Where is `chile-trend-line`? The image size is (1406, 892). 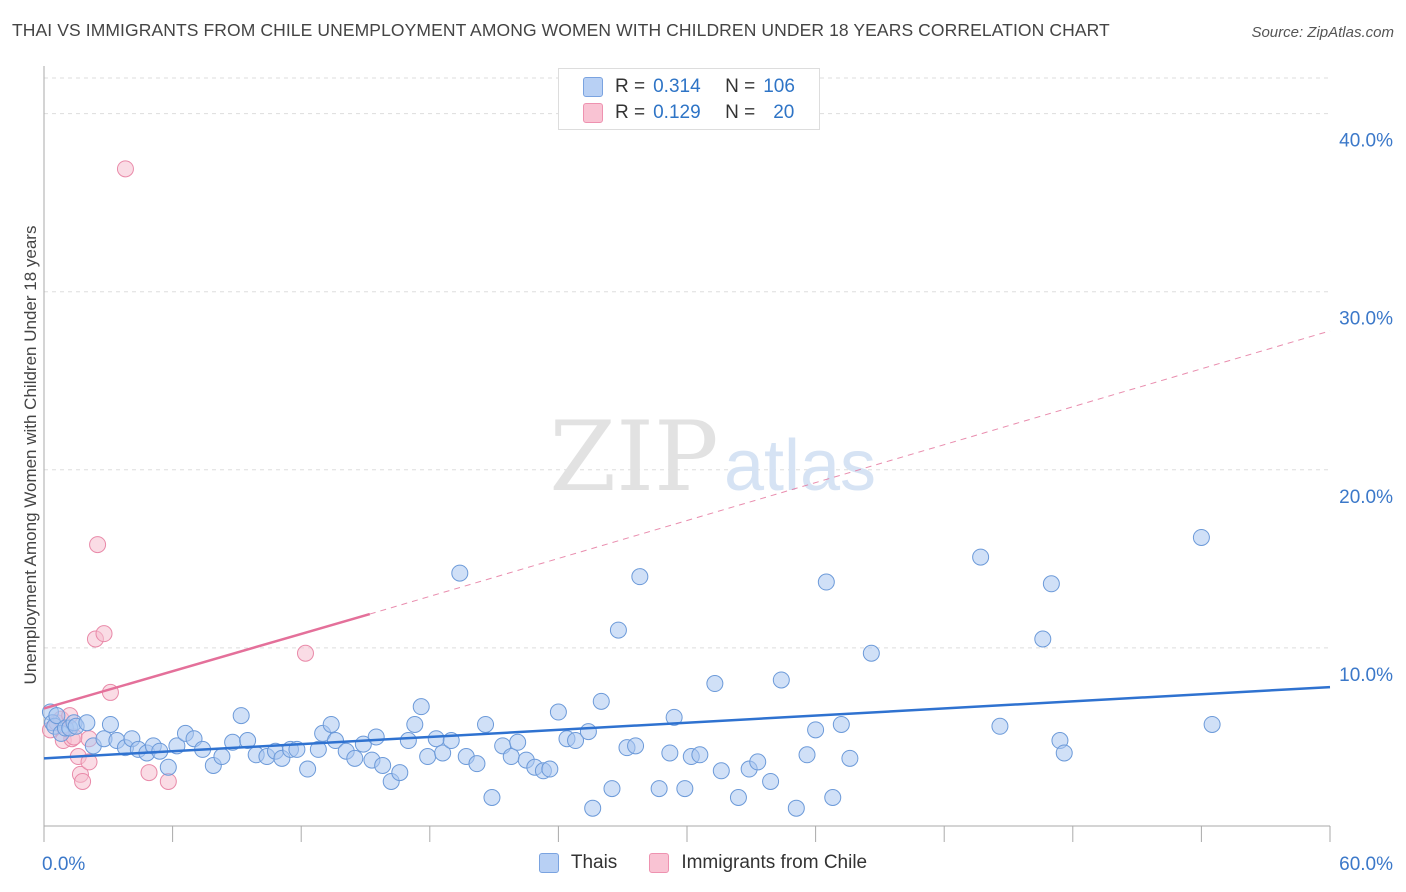 chile-trend-line is located at coordinates (207, 661).